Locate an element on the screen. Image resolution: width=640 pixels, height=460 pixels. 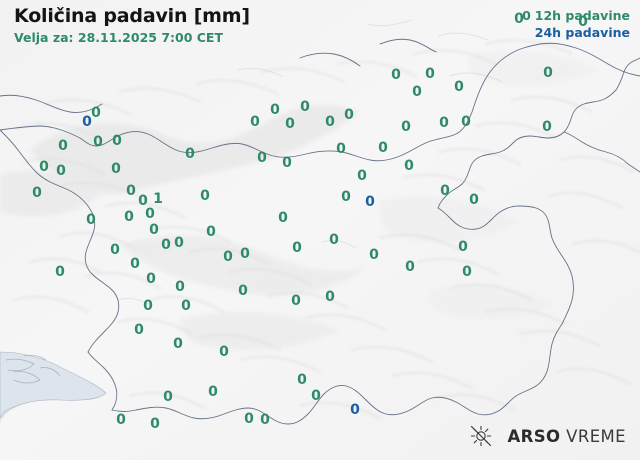
legend: 0 12h padavine 24h padavine is located at coordinates (576, 24).